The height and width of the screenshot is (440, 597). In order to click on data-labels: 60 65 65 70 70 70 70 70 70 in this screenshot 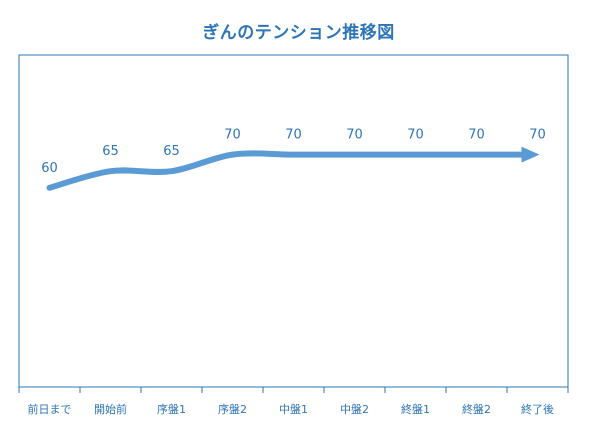, I will do `click(293, 152)`.